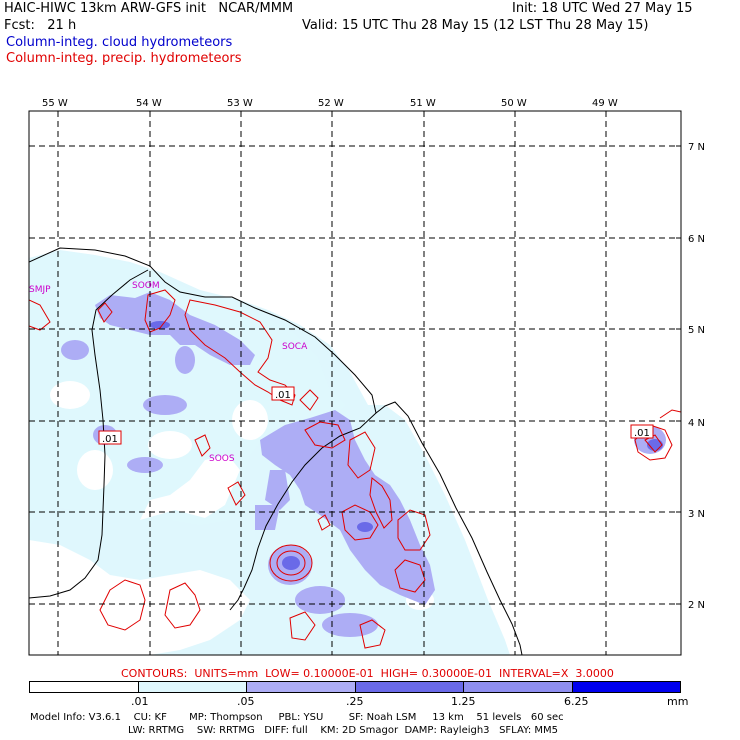 This screenshot has width=740, height=740. What do you see at coordinates (146, 286) in the screenshot?
I see `station-label: SOOM` at bounding box center [146, 286].